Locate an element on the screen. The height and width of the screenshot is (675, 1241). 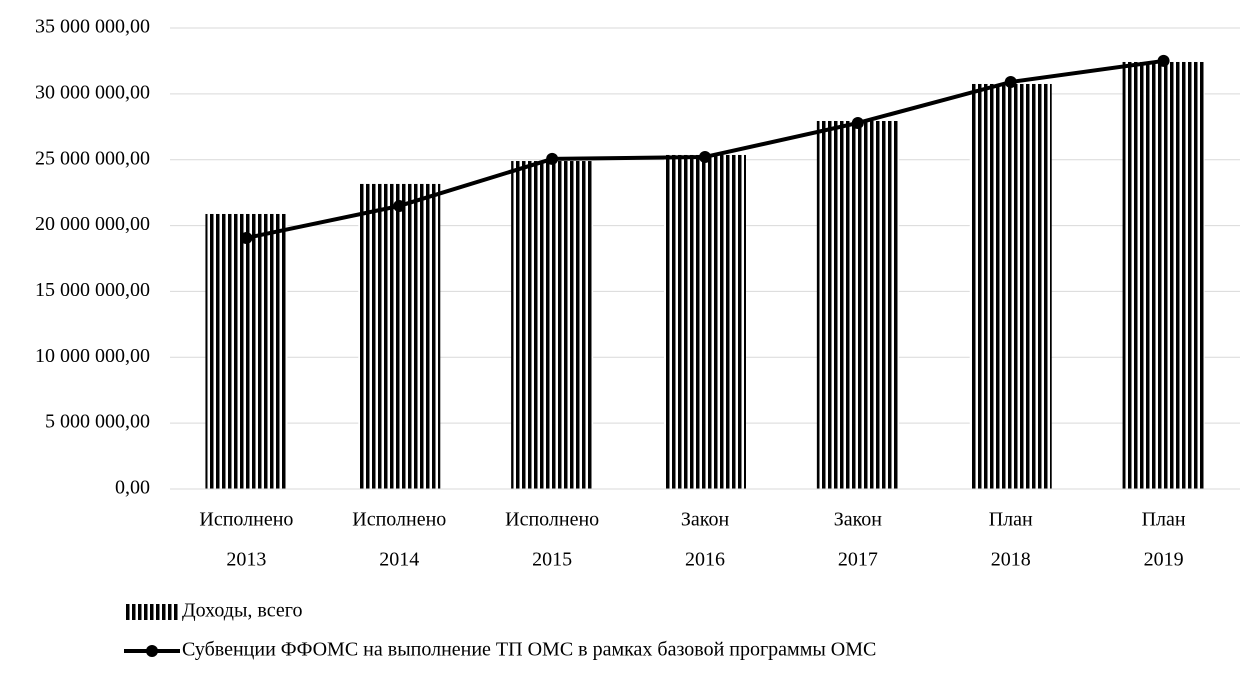
legend-swatch is located at coordinates (152, 612).